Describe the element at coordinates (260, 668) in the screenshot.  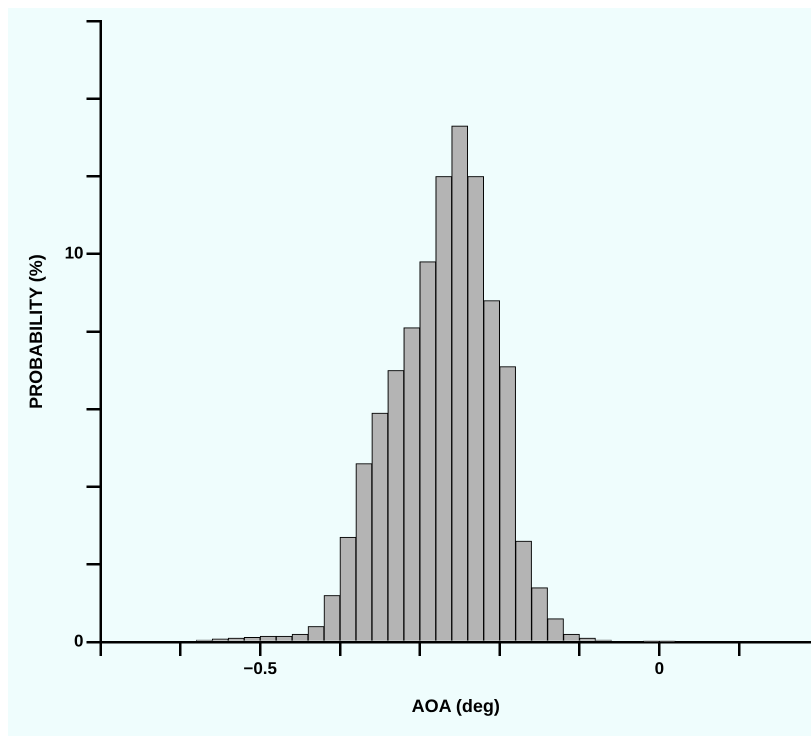
I see `x-tick-label: −0.5` at that location.